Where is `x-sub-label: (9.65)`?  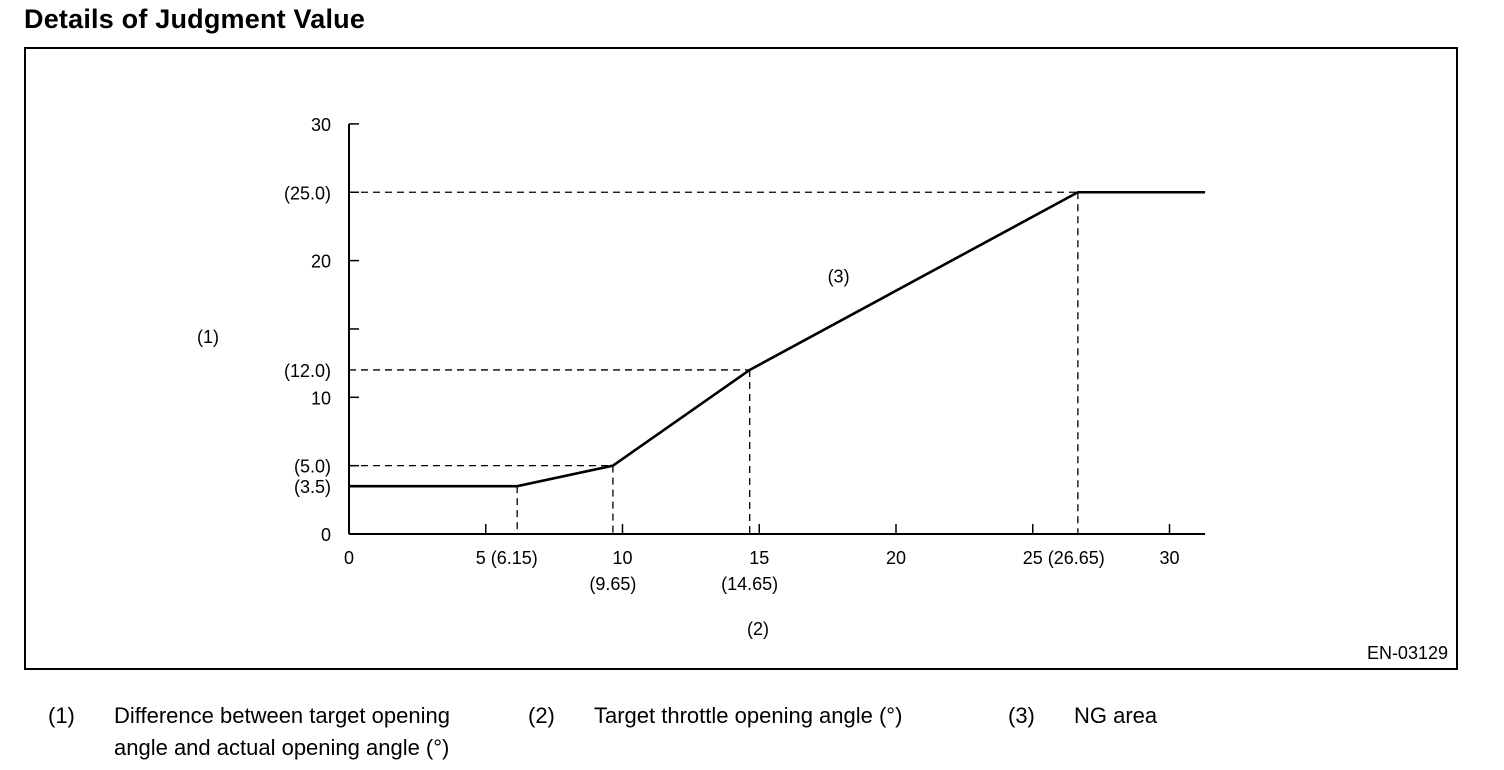 x-sub-label: (9.65) is located at coordinates (612, 584).